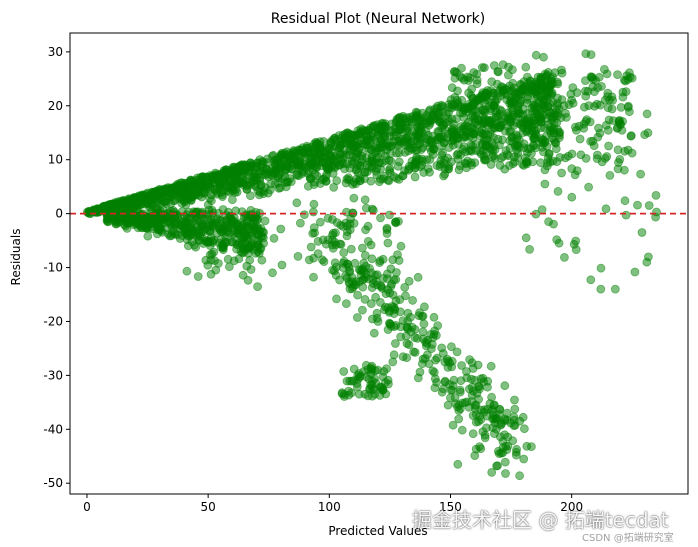 Image resolution: width=698 pixels, height=547 pixels. What do you see at coordinates (208, 507) in the screenshot?
I see `x-tick-label: 50` at bounding box center [208, 507].